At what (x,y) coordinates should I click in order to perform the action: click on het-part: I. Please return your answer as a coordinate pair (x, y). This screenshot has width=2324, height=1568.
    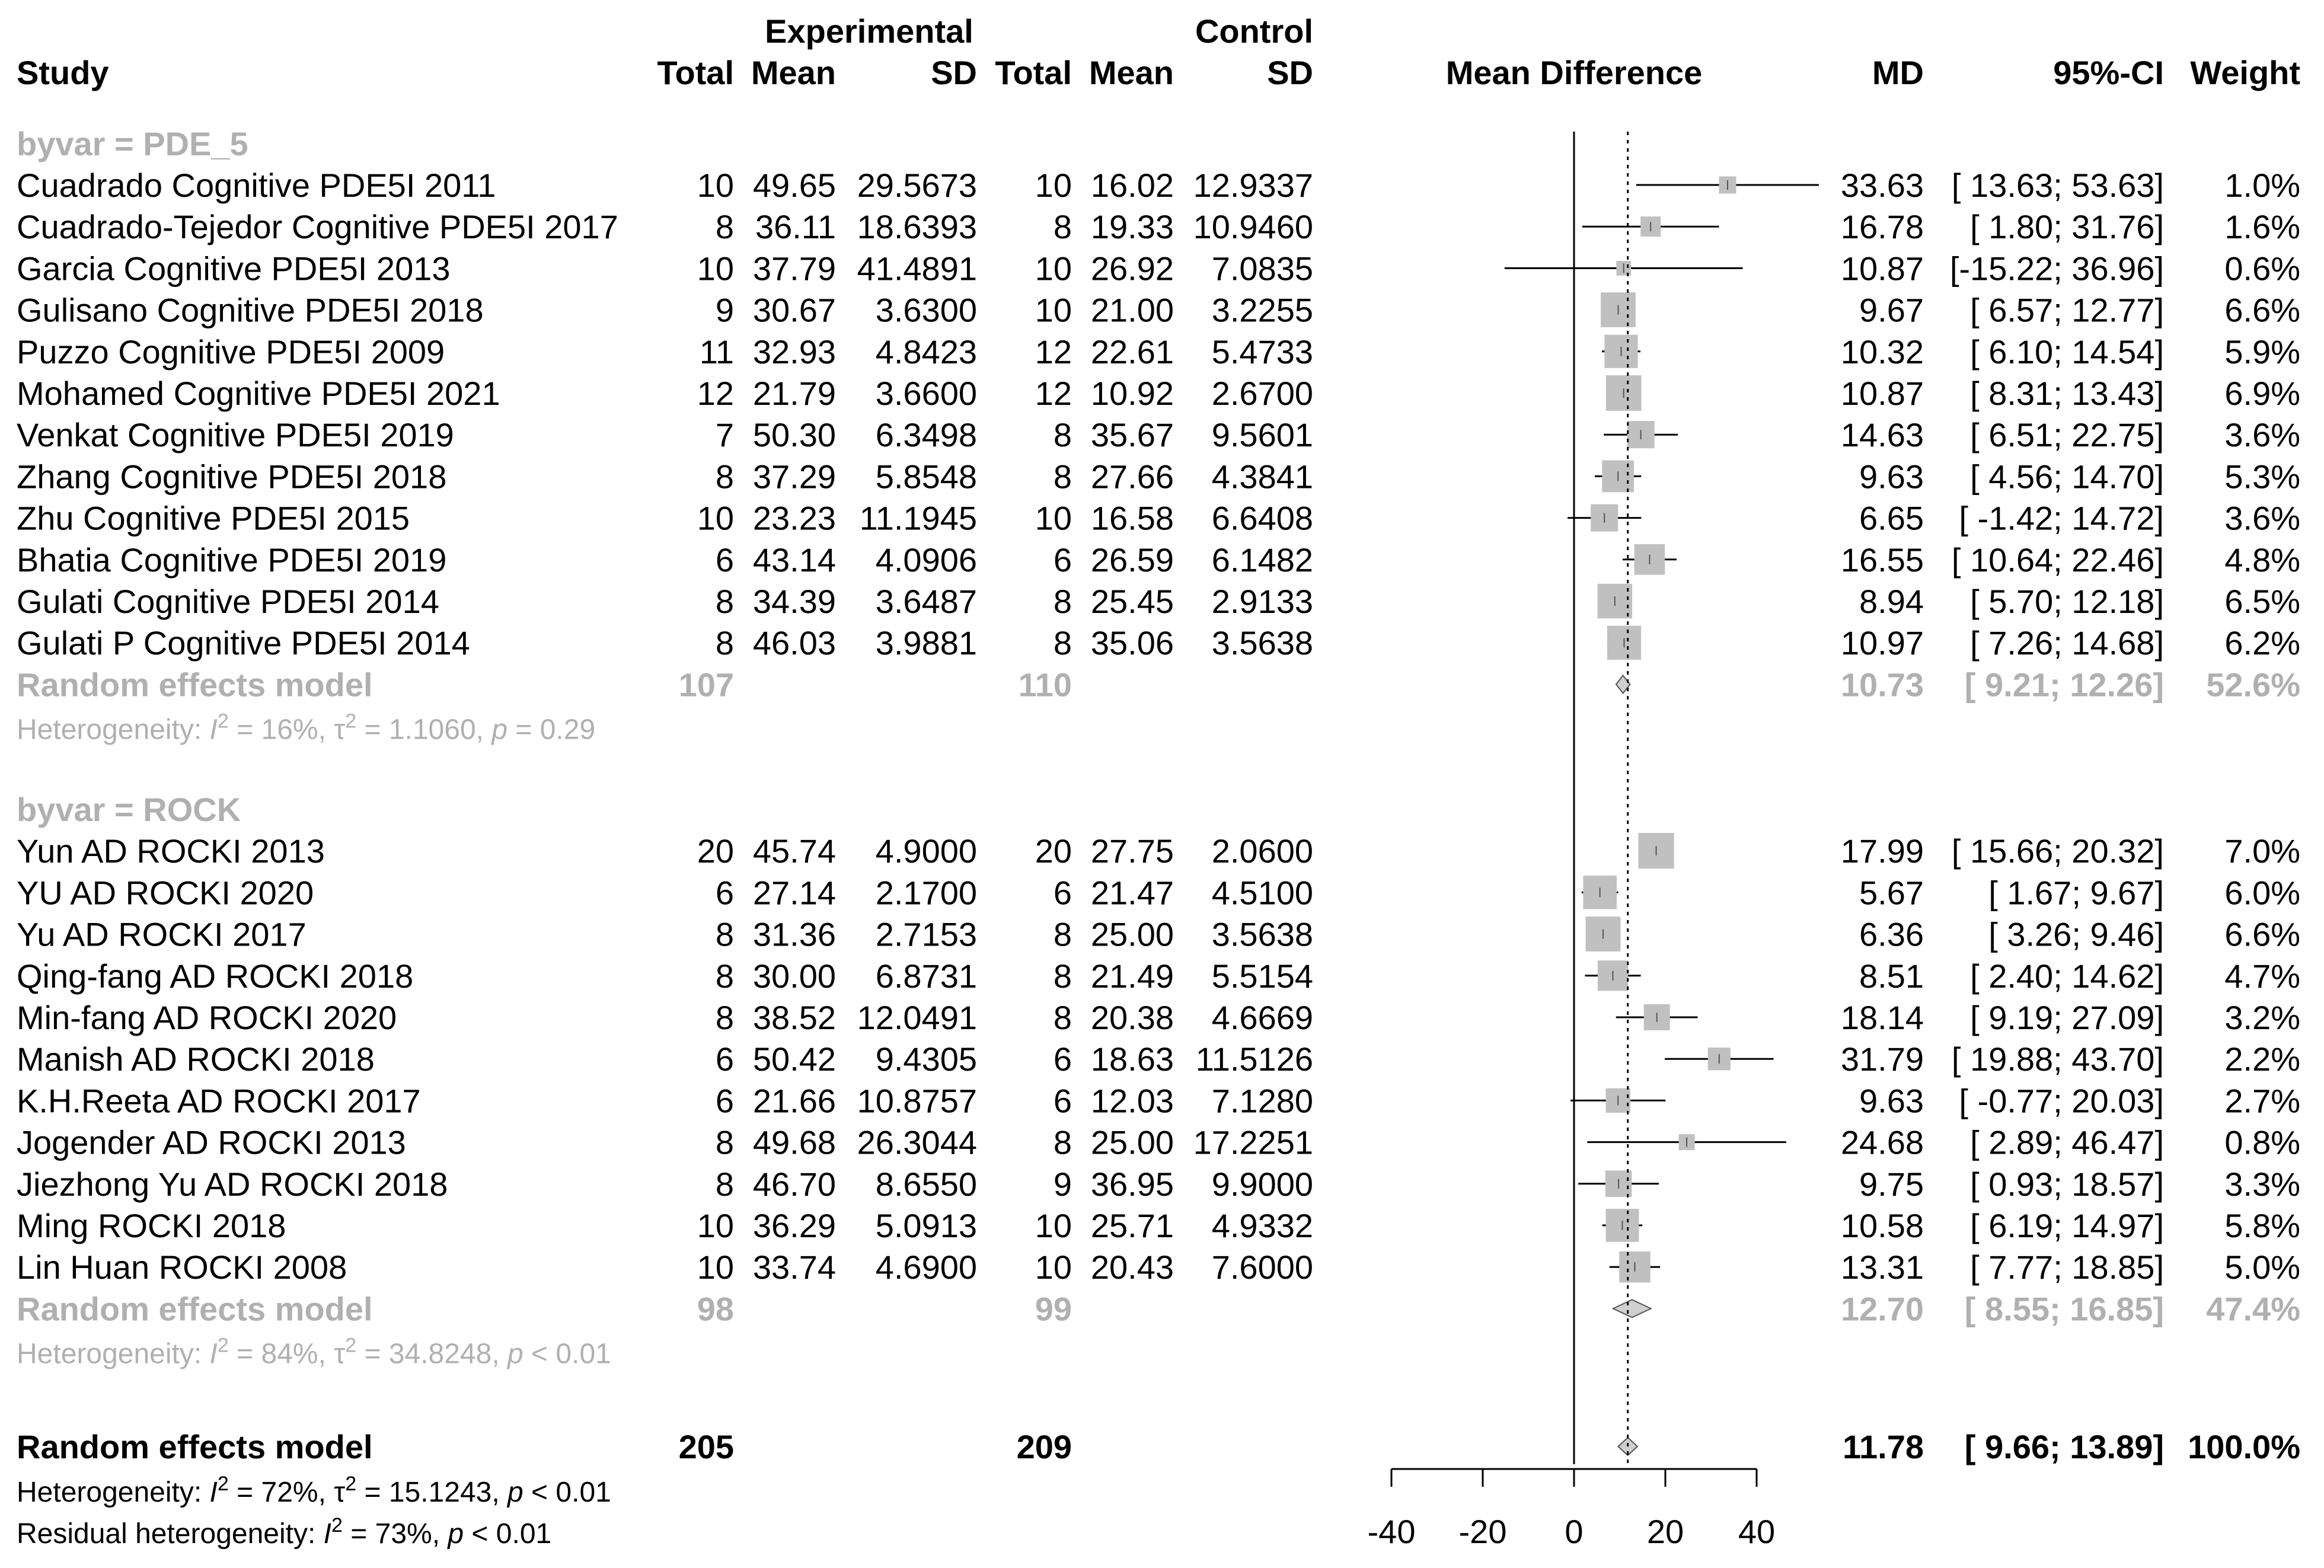
    Looking at the image, I should click on (214, 730).